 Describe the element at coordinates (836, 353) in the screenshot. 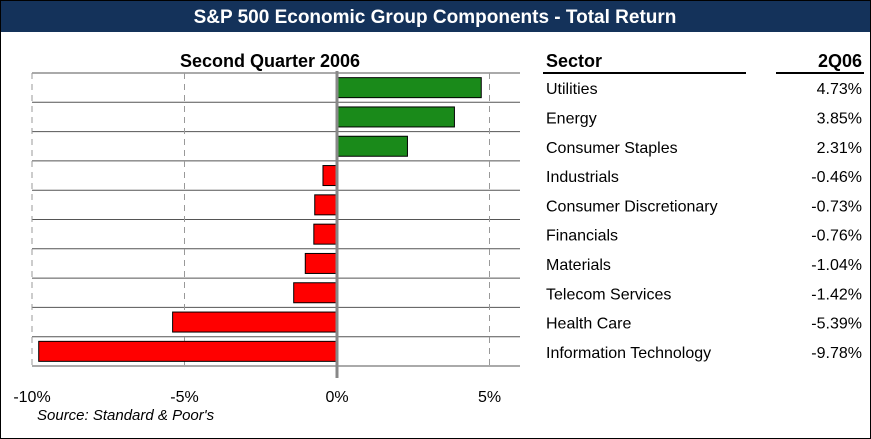

I see `value-label: -9.78%` at that location.